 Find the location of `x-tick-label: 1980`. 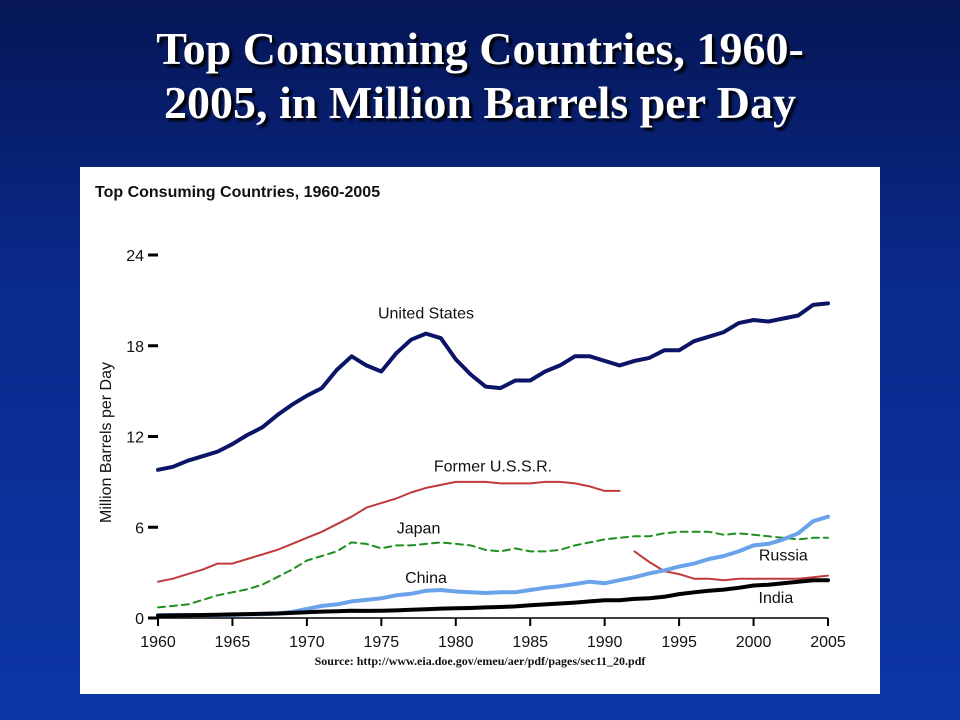

x-tick-label: 1980 is located at coordinates (456, 642).